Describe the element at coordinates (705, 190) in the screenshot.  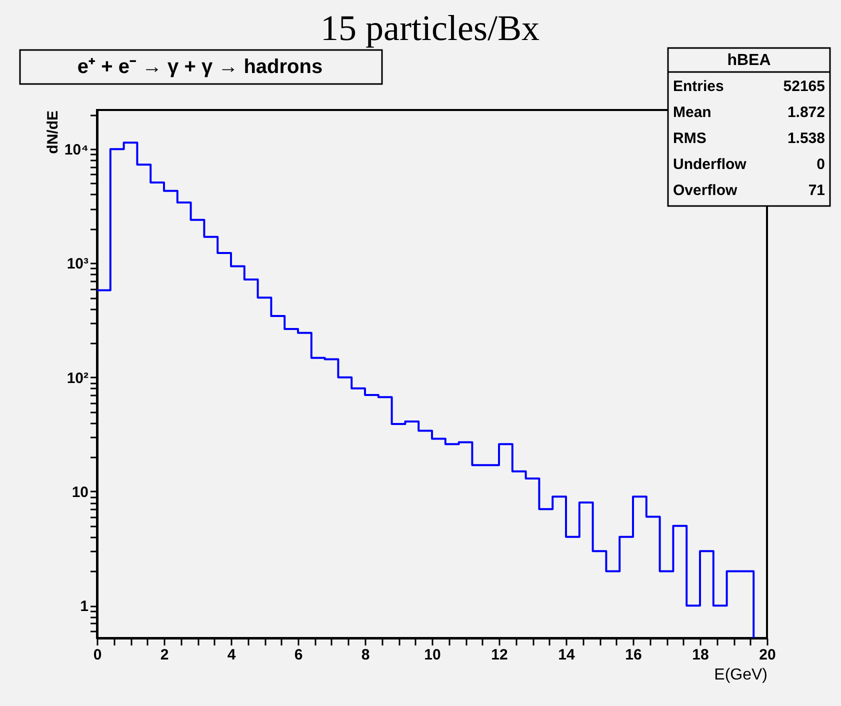
I see `annotation: Overflow` at that location.